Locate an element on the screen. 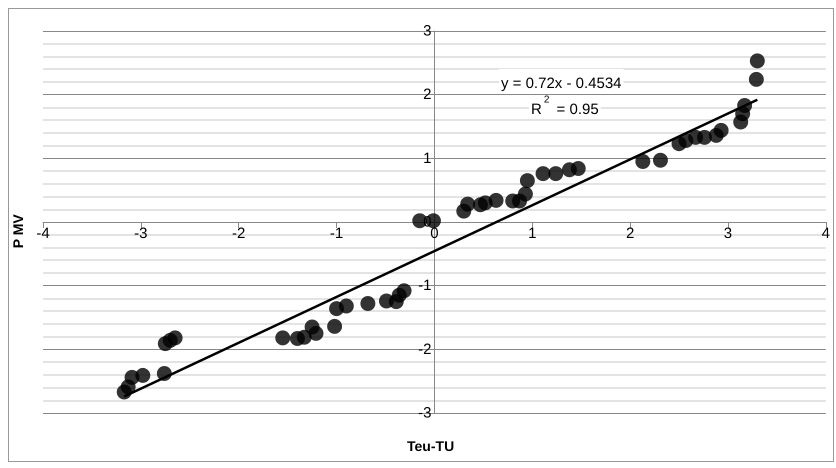  x-tick-label: -4 is located at coordinates (43, 233).